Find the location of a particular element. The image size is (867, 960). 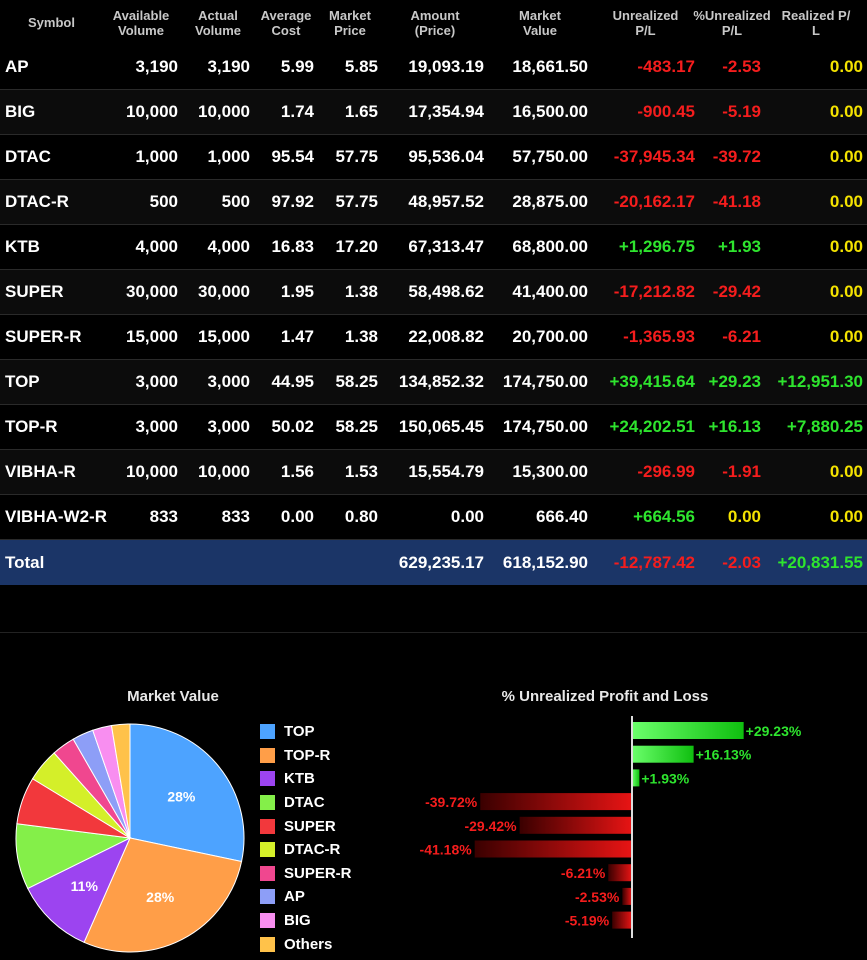

cell-actual-volume: 15,000 is located at coordinates (224, 336).